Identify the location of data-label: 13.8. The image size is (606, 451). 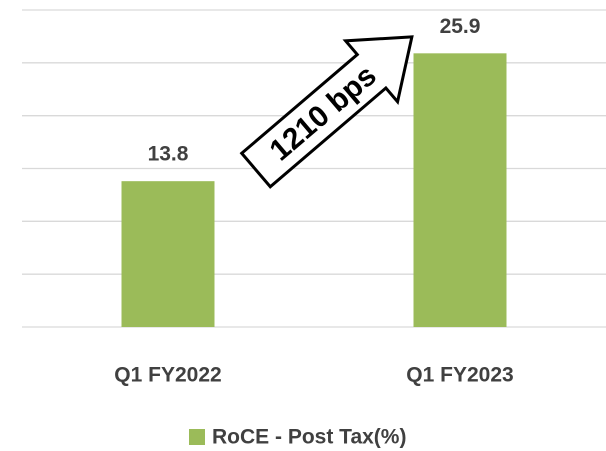
(168, 154).